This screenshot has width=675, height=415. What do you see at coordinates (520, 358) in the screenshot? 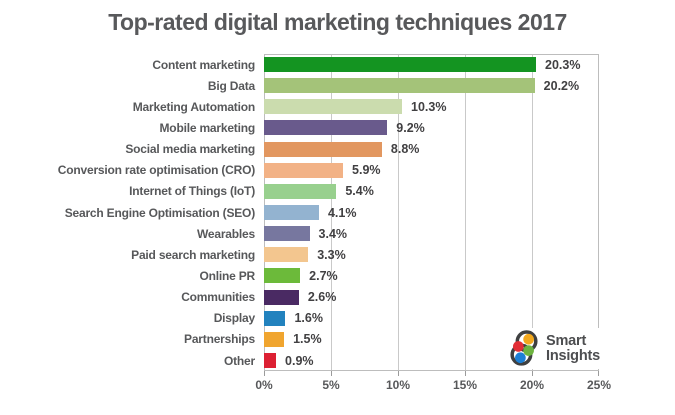
I see `logo-dot-bottom` at bounding box center [520, 358].